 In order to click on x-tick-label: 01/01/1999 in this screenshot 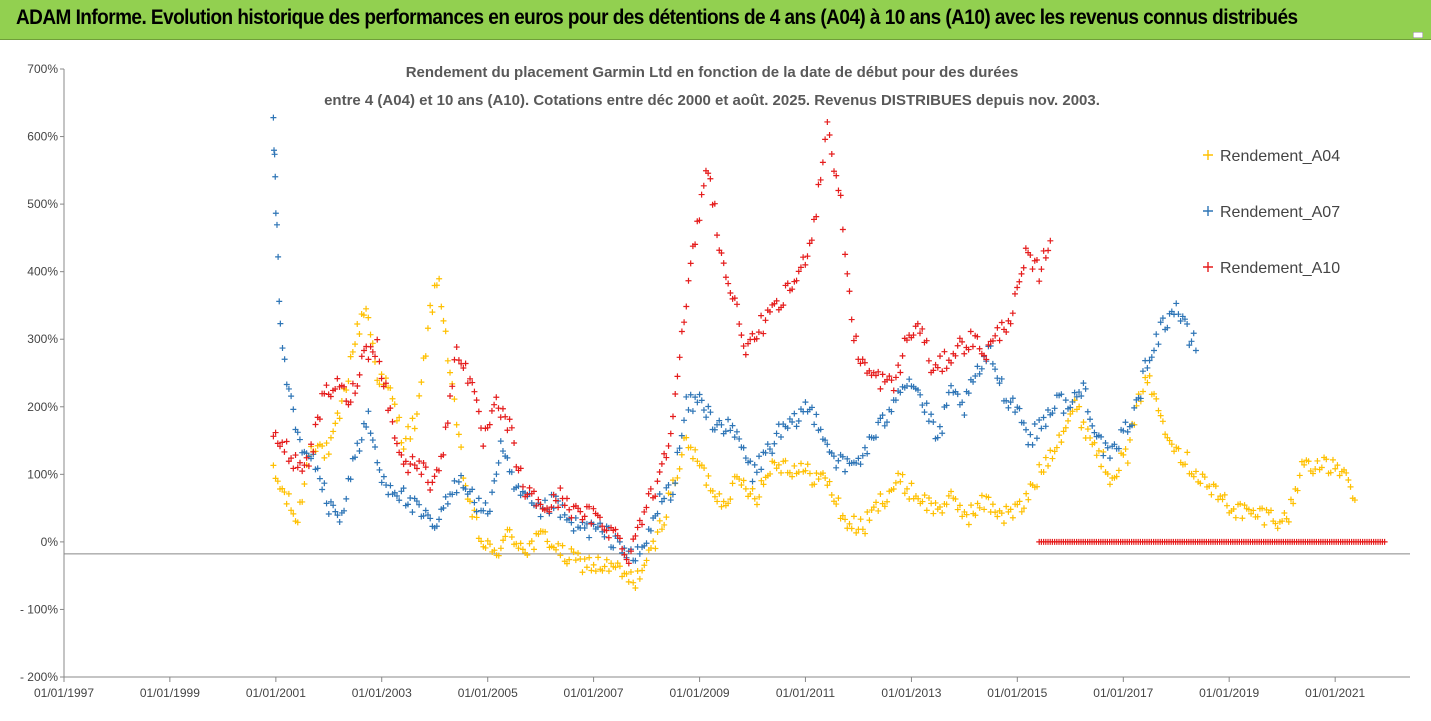, I will do `click(170, 693)`.